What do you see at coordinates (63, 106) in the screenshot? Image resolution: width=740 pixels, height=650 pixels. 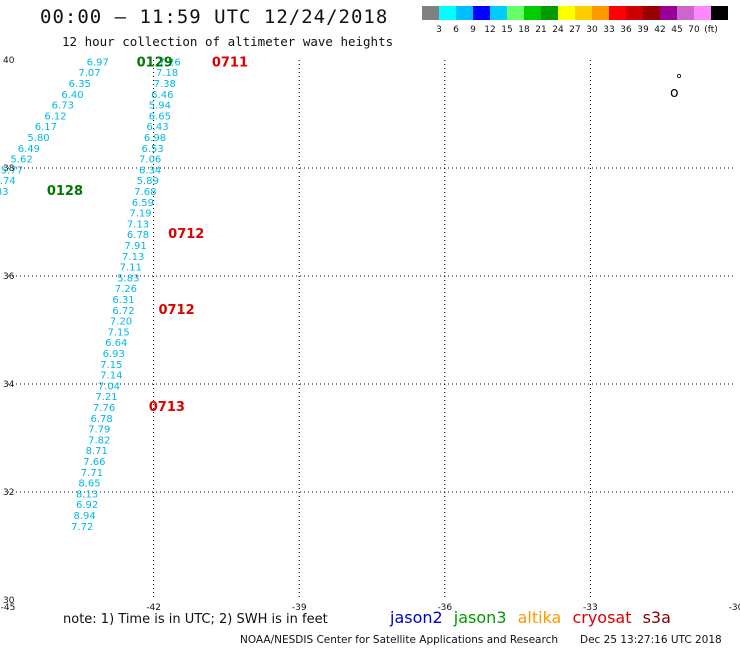 I see `swh-value: 6.73` at bounding box center [63, 106].